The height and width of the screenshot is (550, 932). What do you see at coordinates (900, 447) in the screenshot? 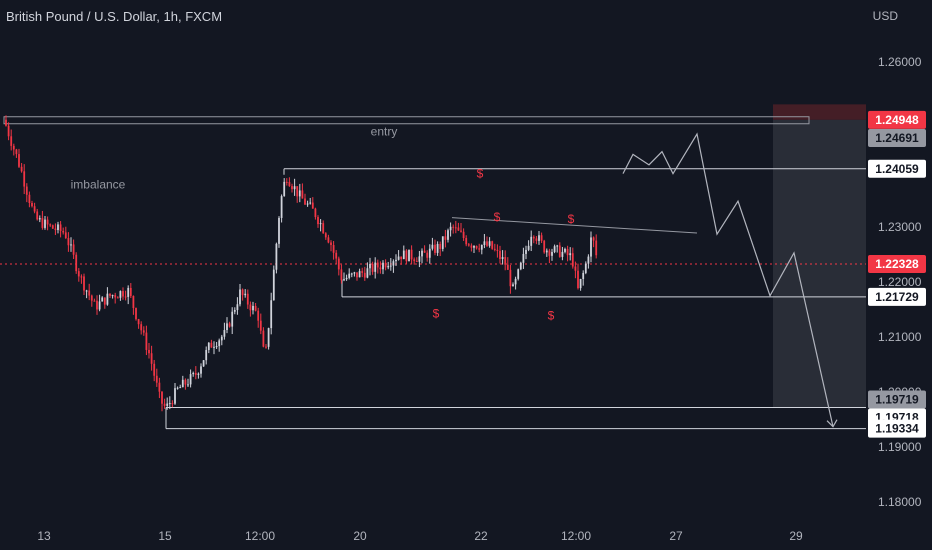
I see `y-tick-label: 1.19000` at bounding box center [900, 447].